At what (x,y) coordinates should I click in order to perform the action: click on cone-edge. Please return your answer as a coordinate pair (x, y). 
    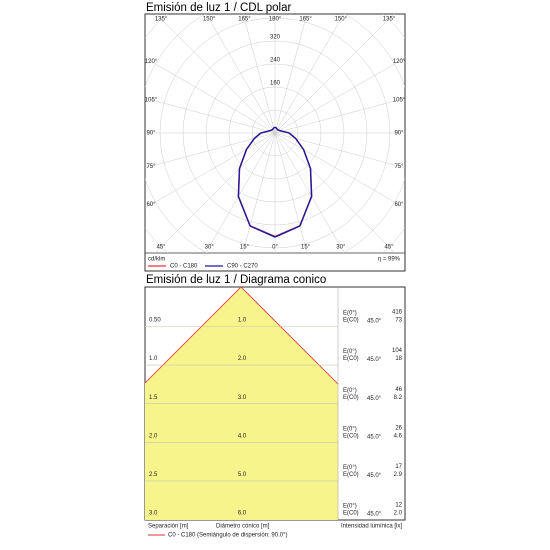
    Looking at the image, I should click on (241, 335).